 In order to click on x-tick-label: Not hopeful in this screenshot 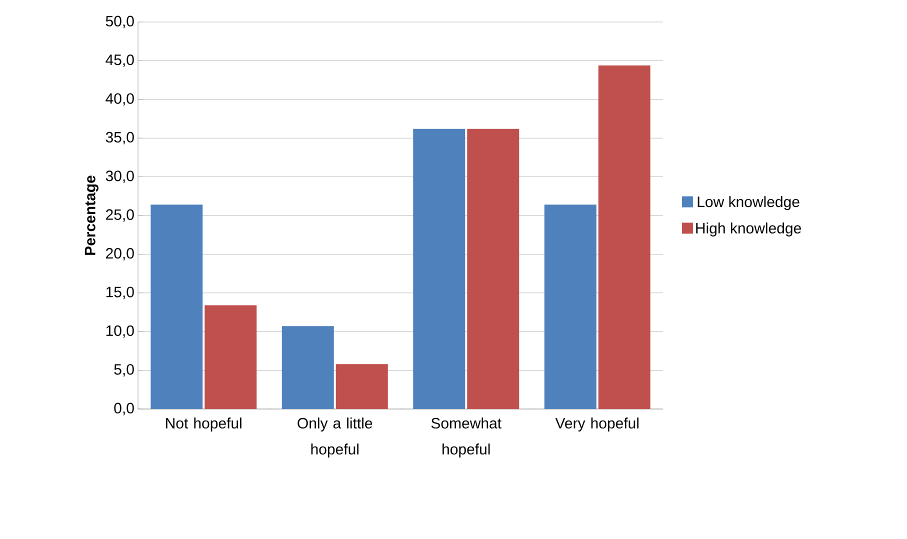, I will do `click(204, 425)`.